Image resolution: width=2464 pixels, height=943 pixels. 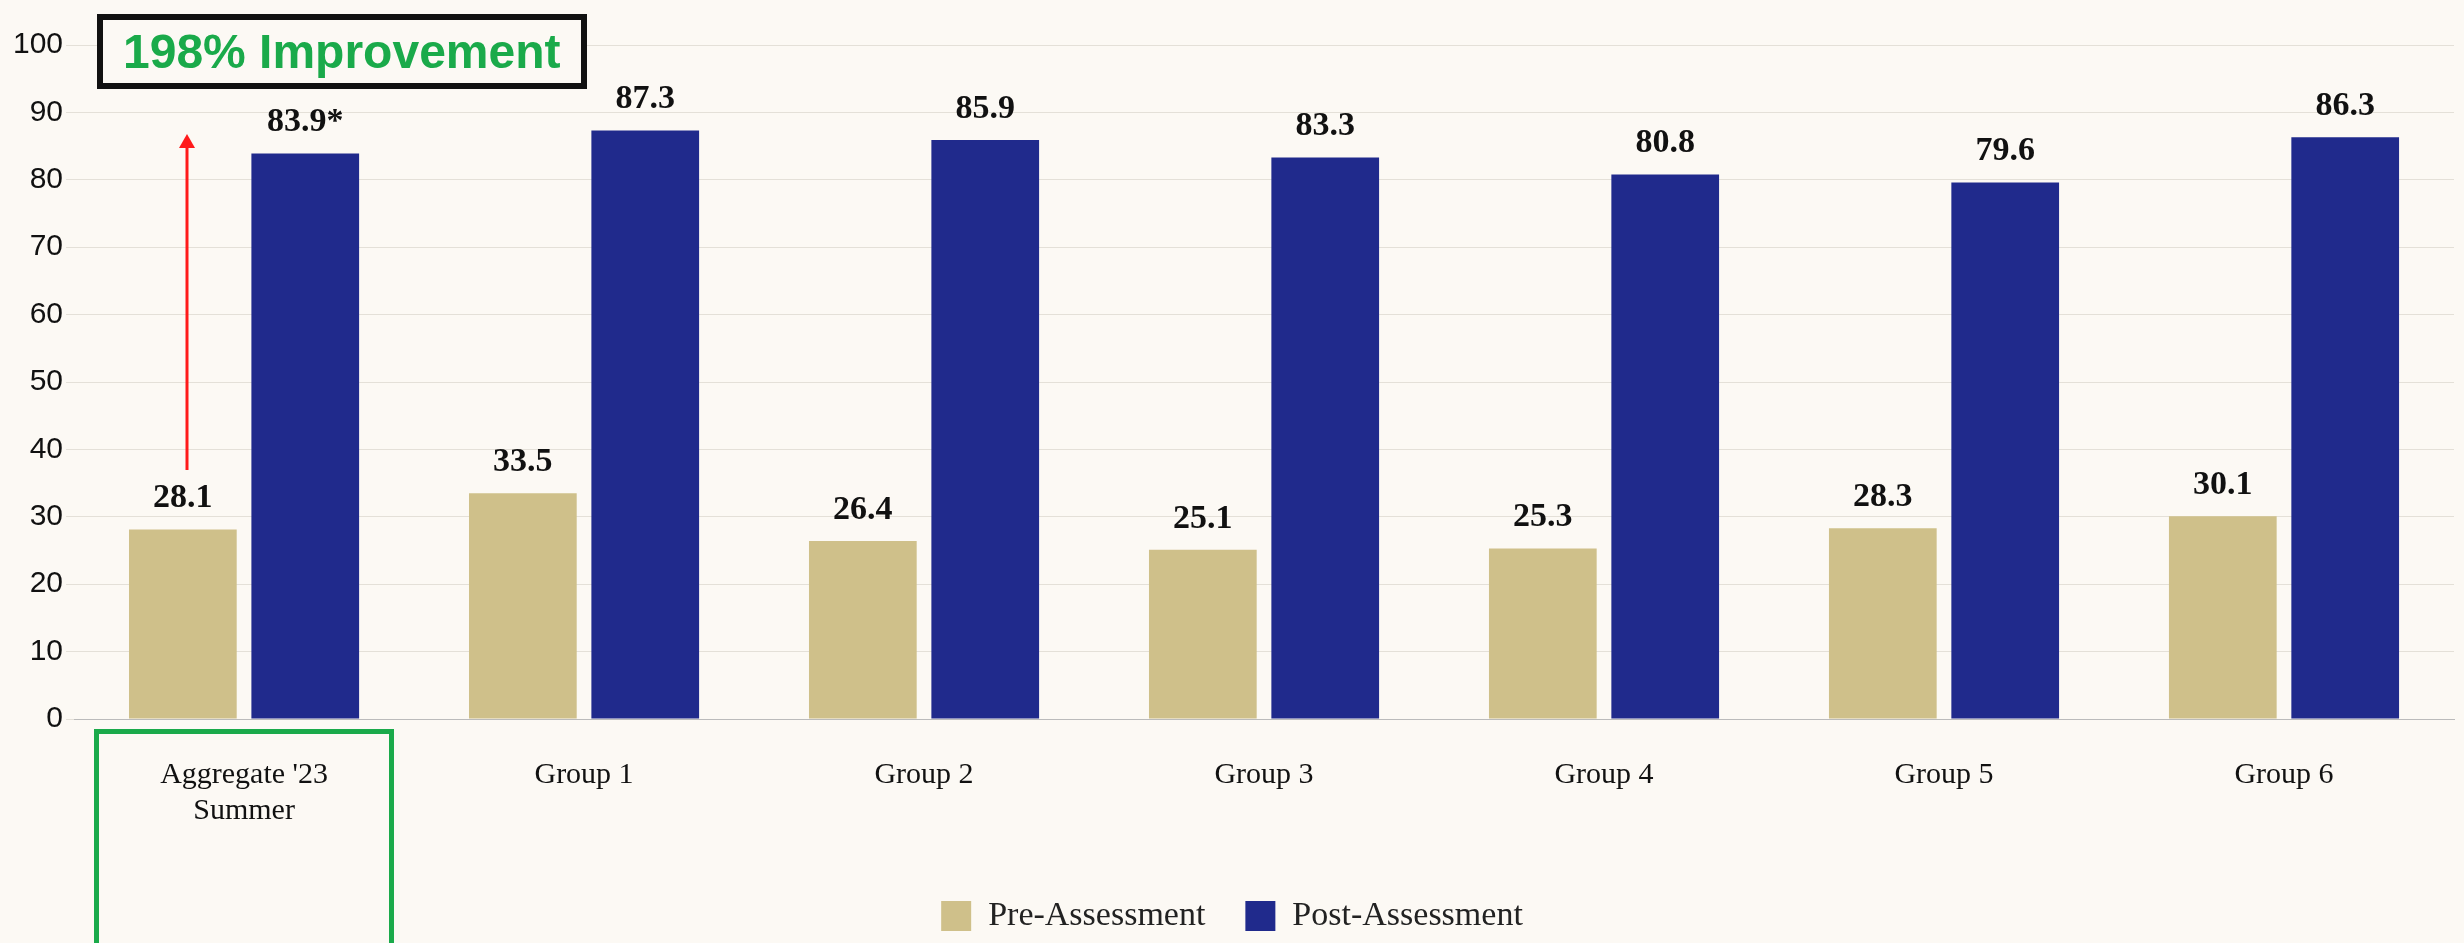 What do you see at coordinates (46, 380) in the screenshot?
I see `y-tick-label: 50` at bounding box center [46, 380].